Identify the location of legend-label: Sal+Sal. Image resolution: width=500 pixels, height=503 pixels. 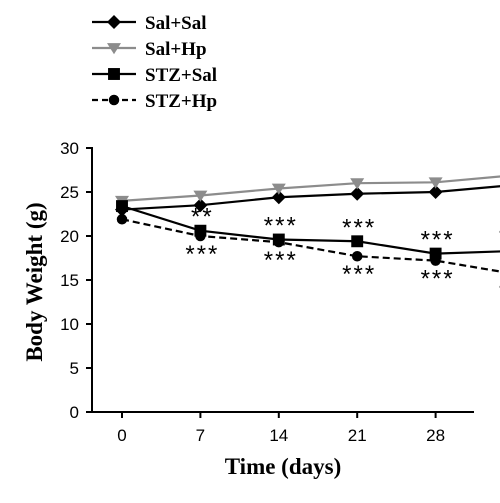
(176, 23).